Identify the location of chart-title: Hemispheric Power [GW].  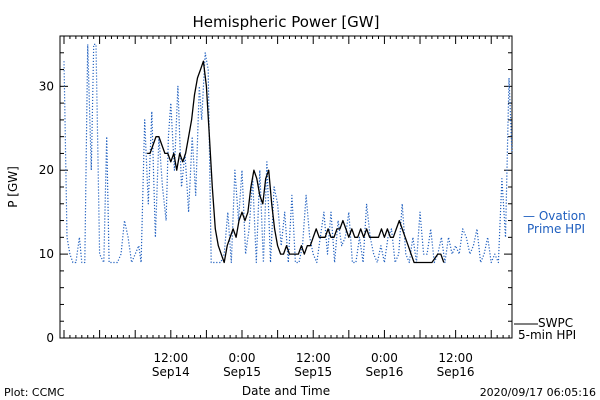
(286, 22).